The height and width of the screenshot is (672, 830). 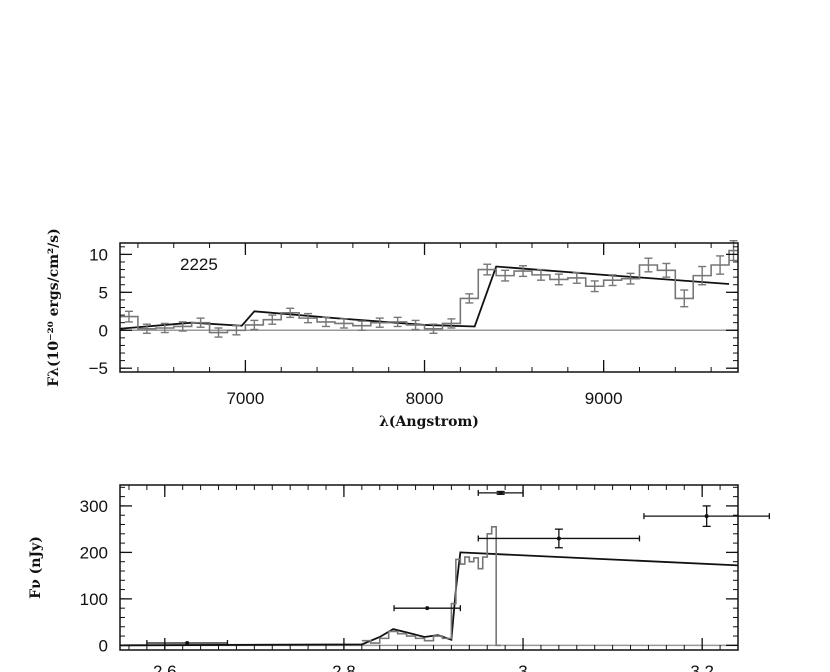 I want to click on y-tick-label: 300, so click(x=94, y=506).